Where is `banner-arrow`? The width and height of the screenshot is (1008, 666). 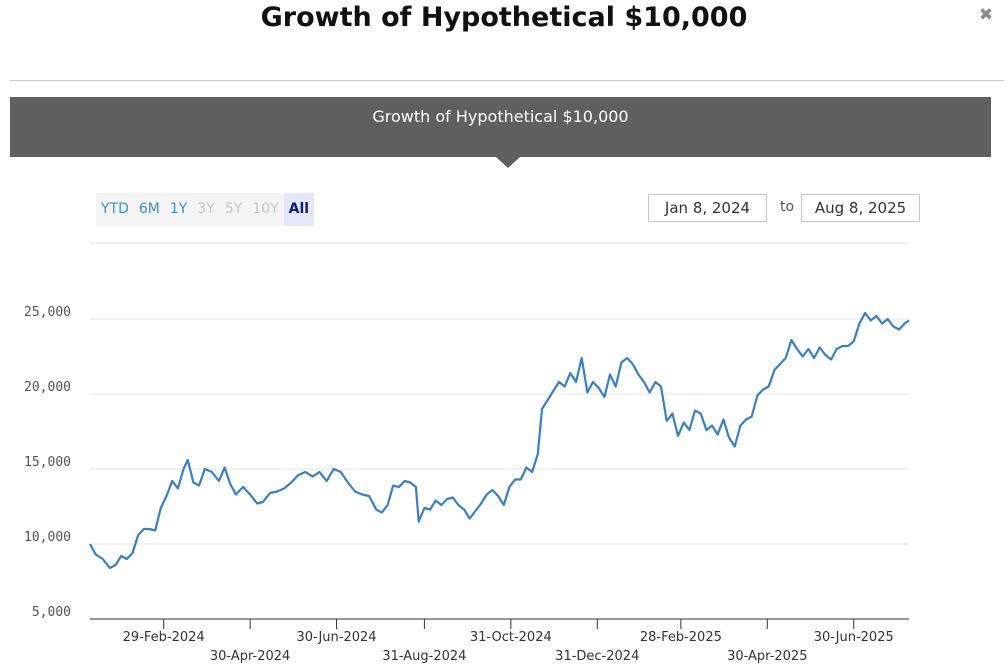
banner-arrow is located at coordinates (508, 162).